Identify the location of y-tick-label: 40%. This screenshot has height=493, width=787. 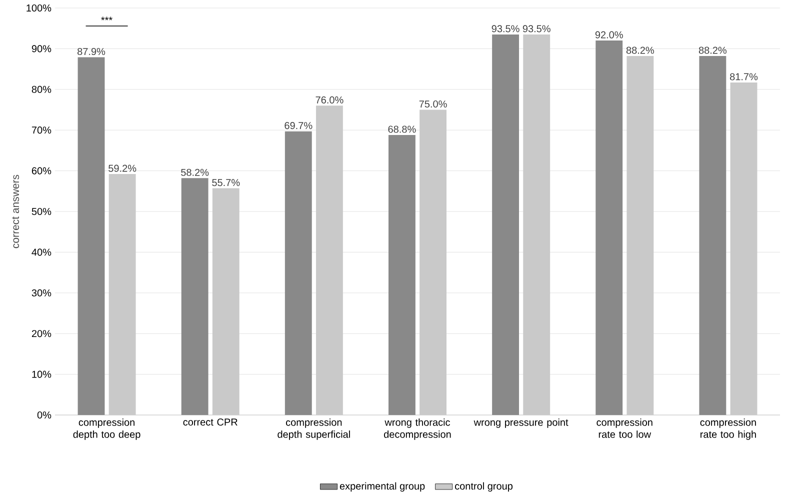
(42, 252).